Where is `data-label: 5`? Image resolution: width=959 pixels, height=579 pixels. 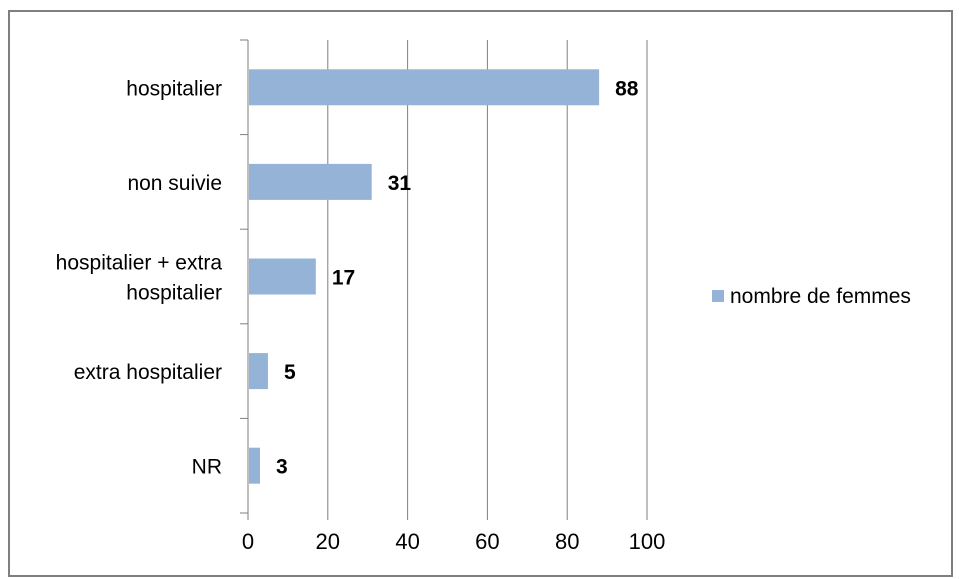
data-label: 5 is located at coordinates (290, 372).